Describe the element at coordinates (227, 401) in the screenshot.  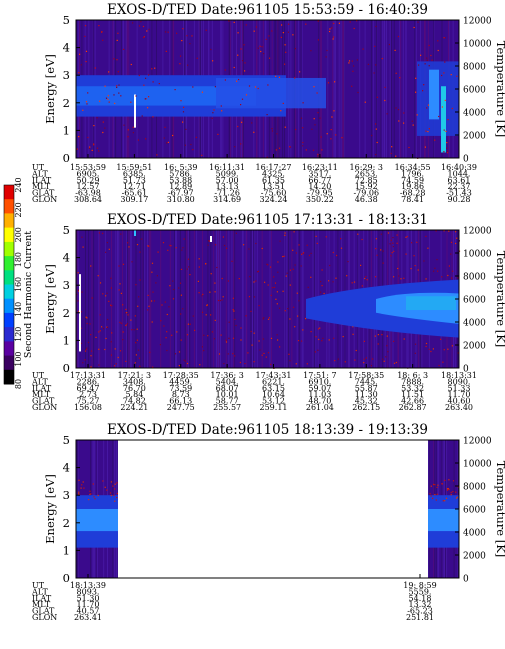
I see `orbit-value: 58.77` at that location.